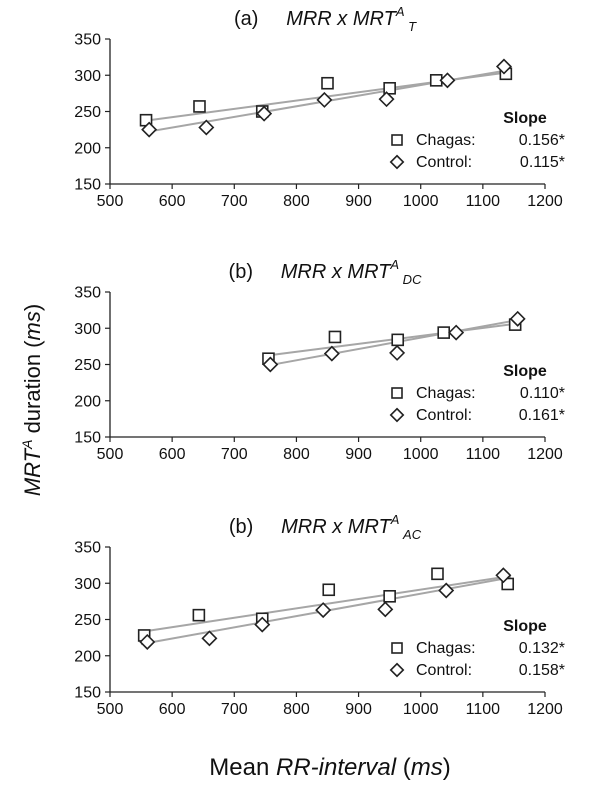  I want to click on x-axis-label: Mean RR-interval (ms), so click(329, 767).